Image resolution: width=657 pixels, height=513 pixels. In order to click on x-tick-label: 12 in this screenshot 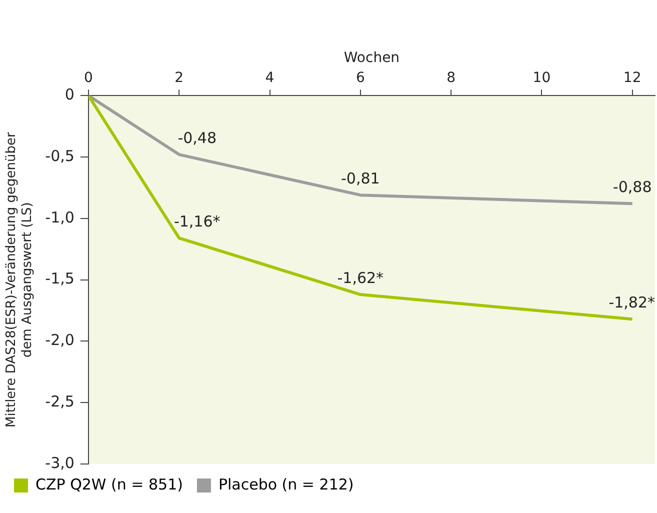, I will do `click(632, 78)`.